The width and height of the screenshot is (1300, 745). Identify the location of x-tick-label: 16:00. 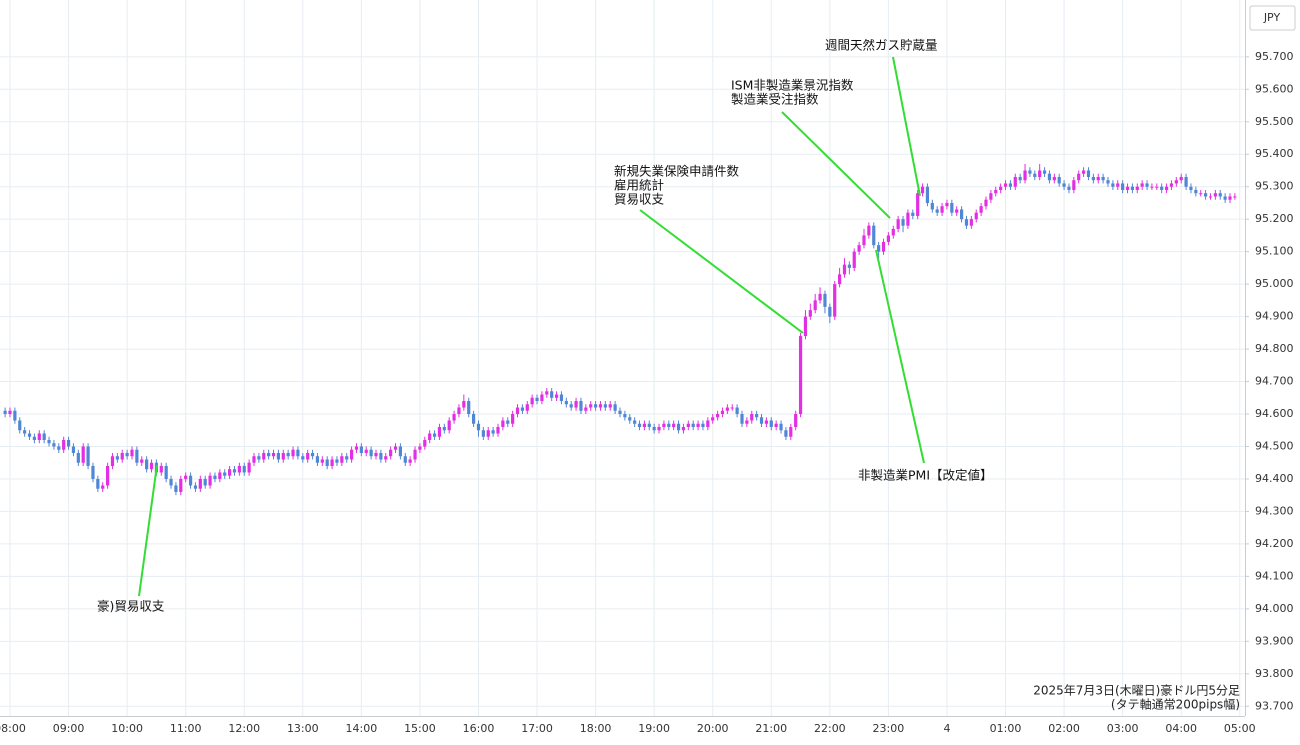
(479, 728).